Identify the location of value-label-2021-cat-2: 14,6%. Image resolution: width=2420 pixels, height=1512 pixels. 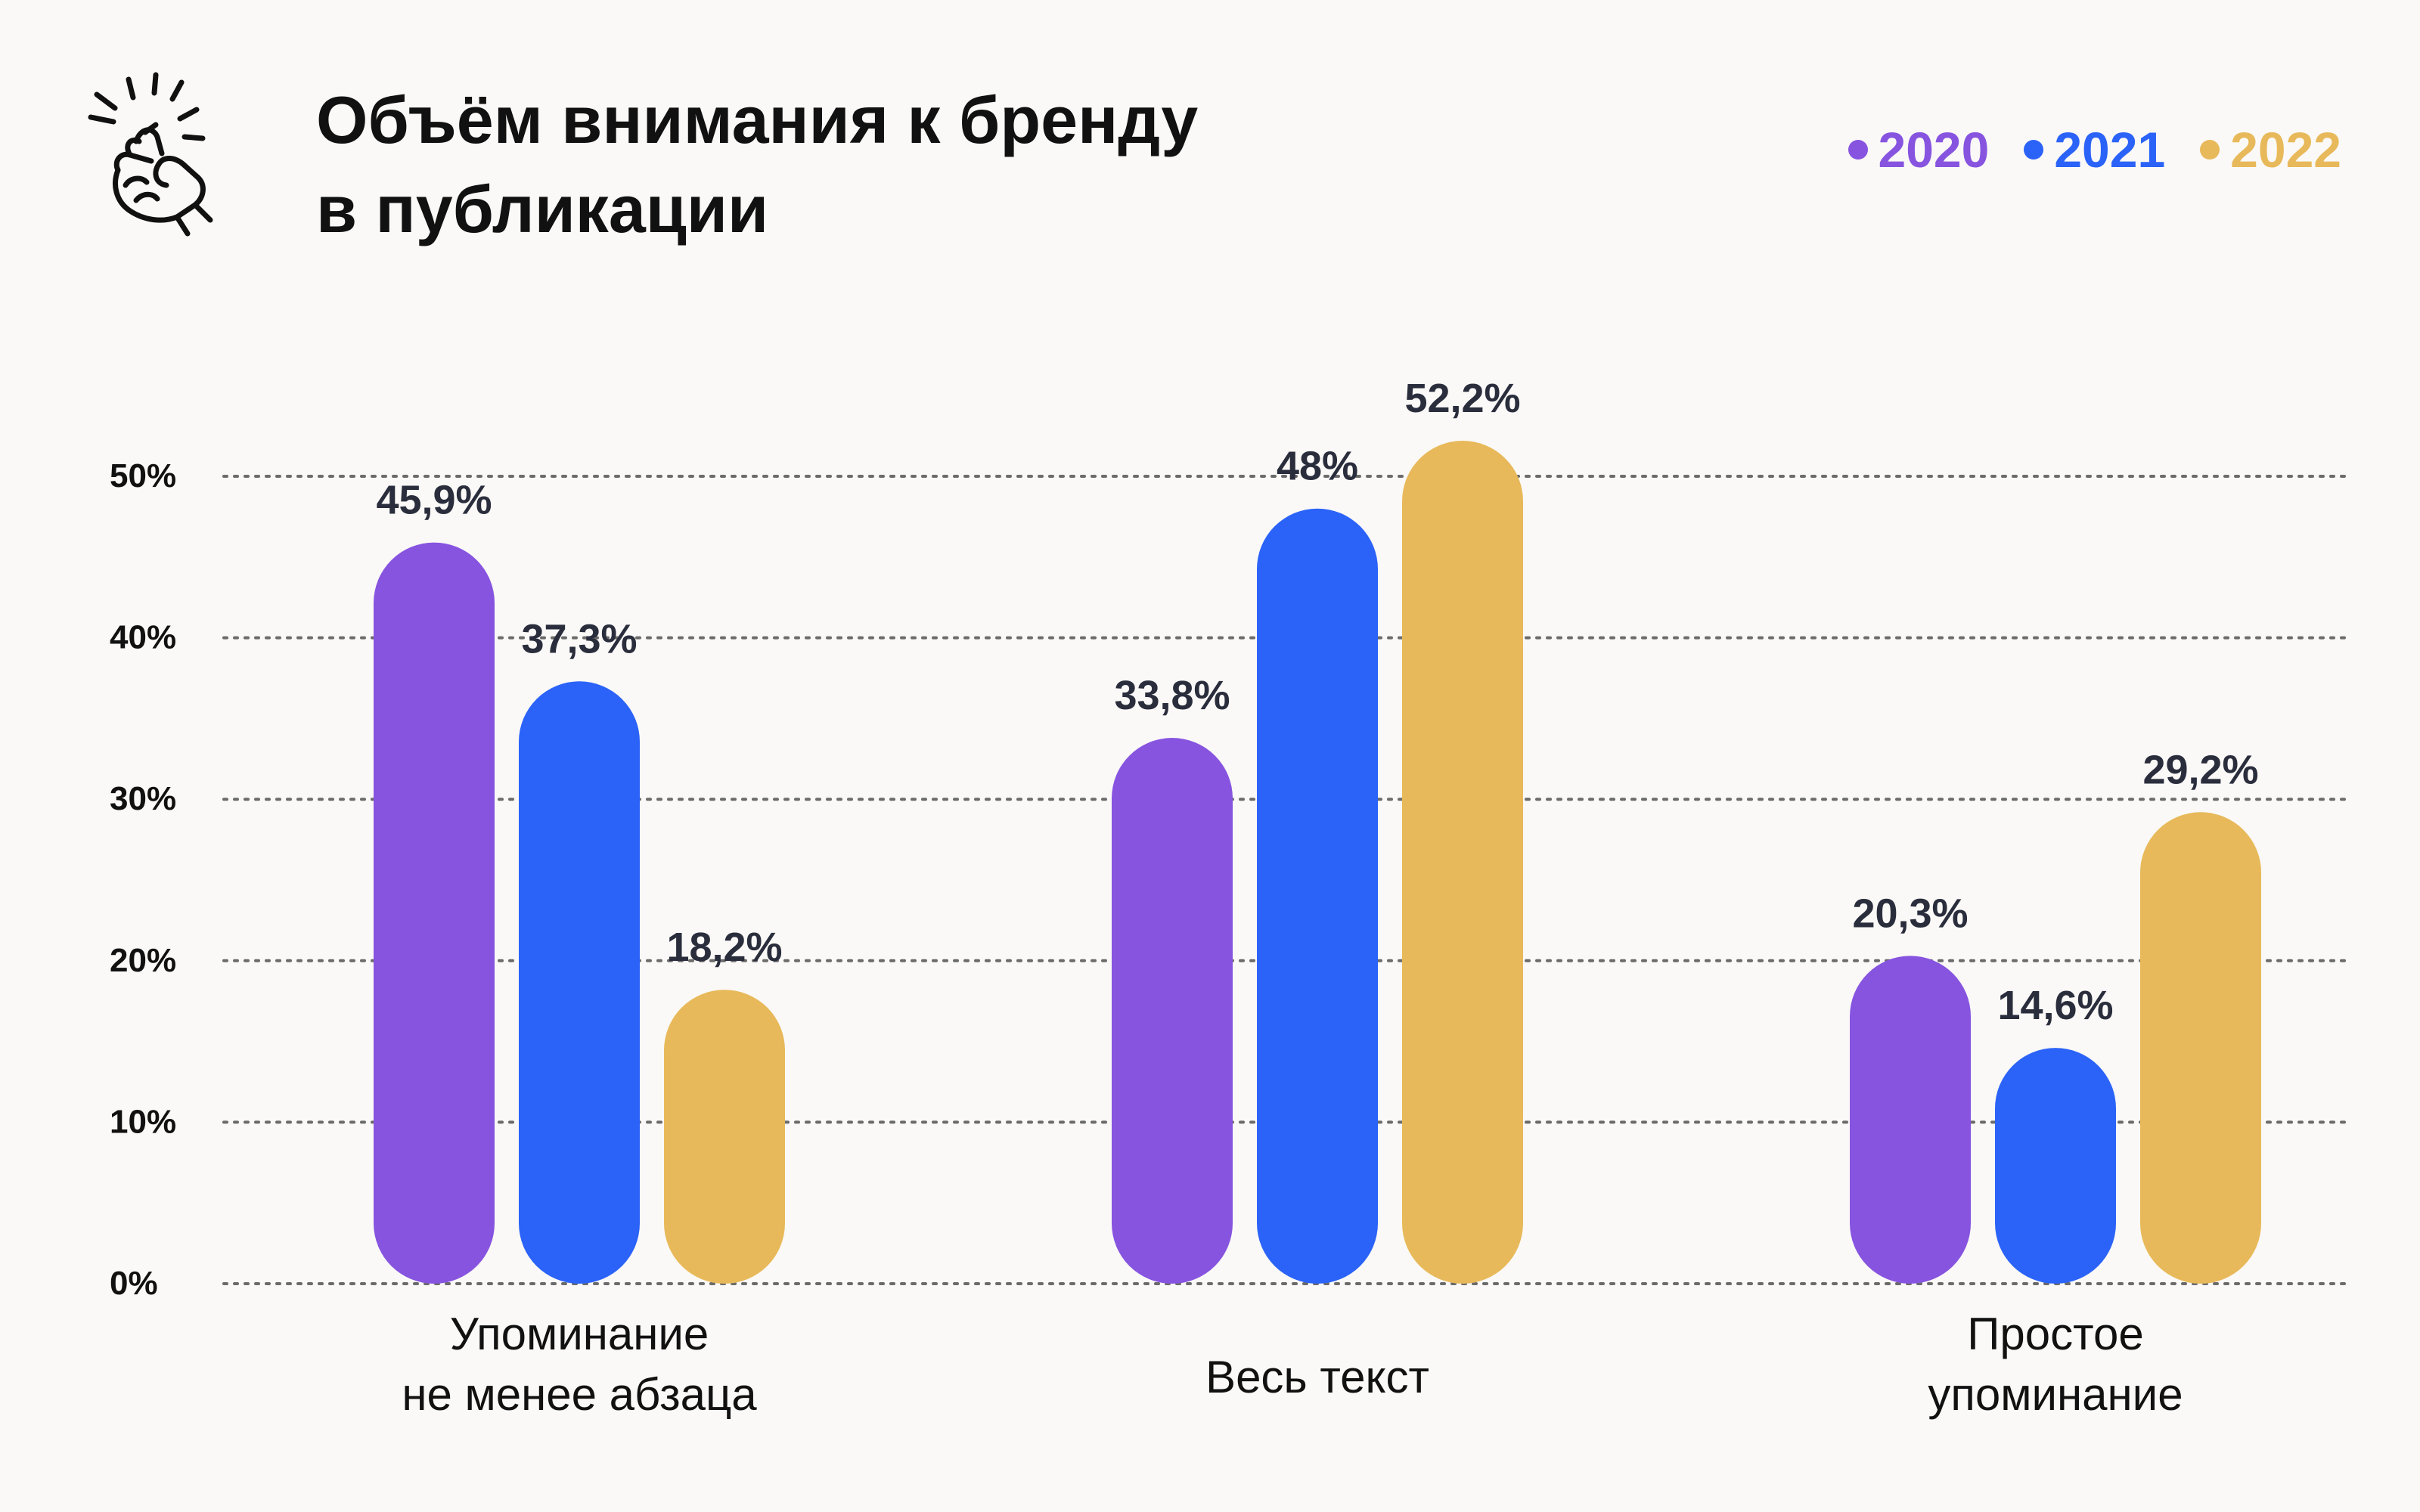
(2055, 1006).